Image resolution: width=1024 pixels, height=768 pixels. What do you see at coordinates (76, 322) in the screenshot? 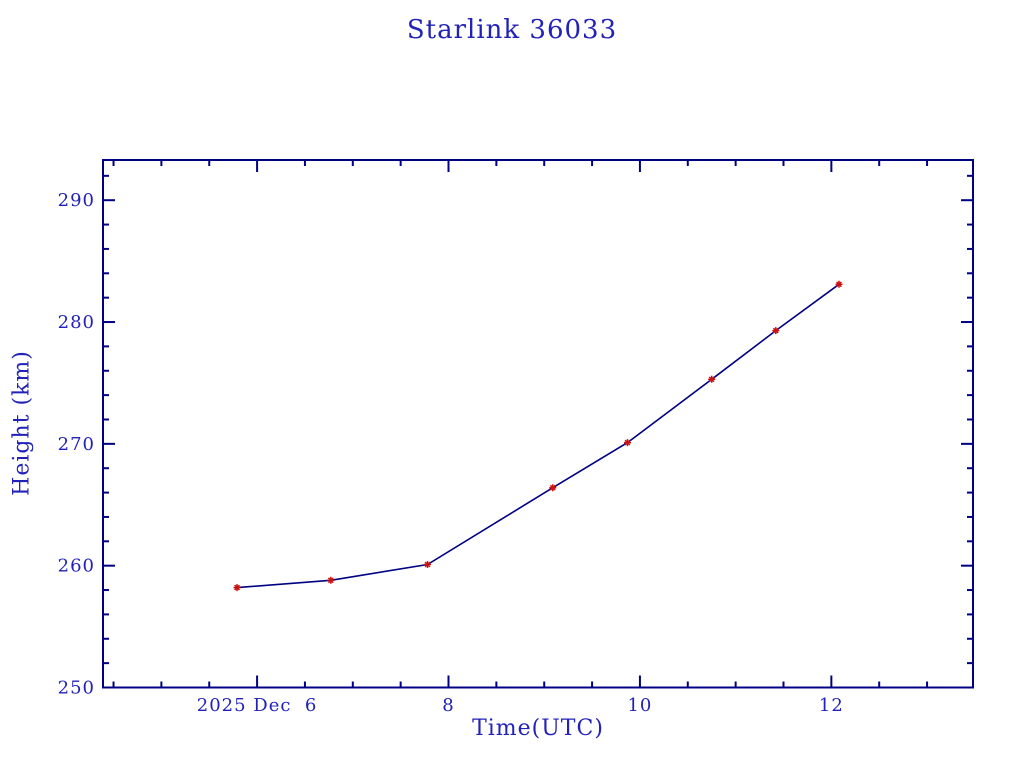
I see `y-tick-label: 280` at bounding box center [76, 322].